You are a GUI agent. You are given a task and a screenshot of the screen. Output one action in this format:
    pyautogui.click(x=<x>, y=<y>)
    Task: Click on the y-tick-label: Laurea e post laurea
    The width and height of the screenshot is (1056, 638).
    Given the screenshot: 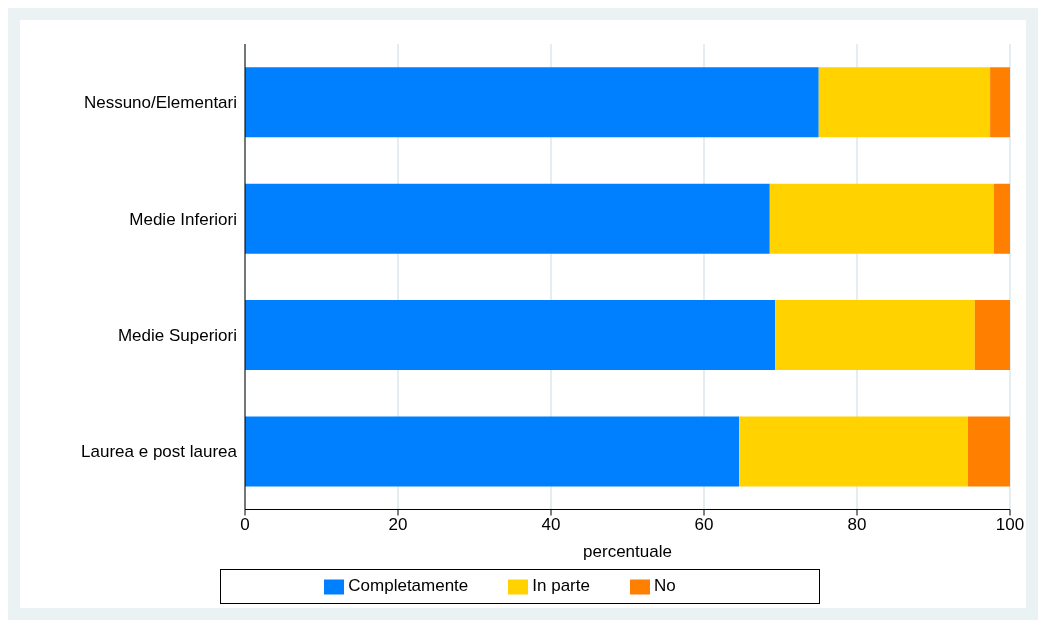 What is the action you would take?
    pyautogui.click(x=159, y=452)
    